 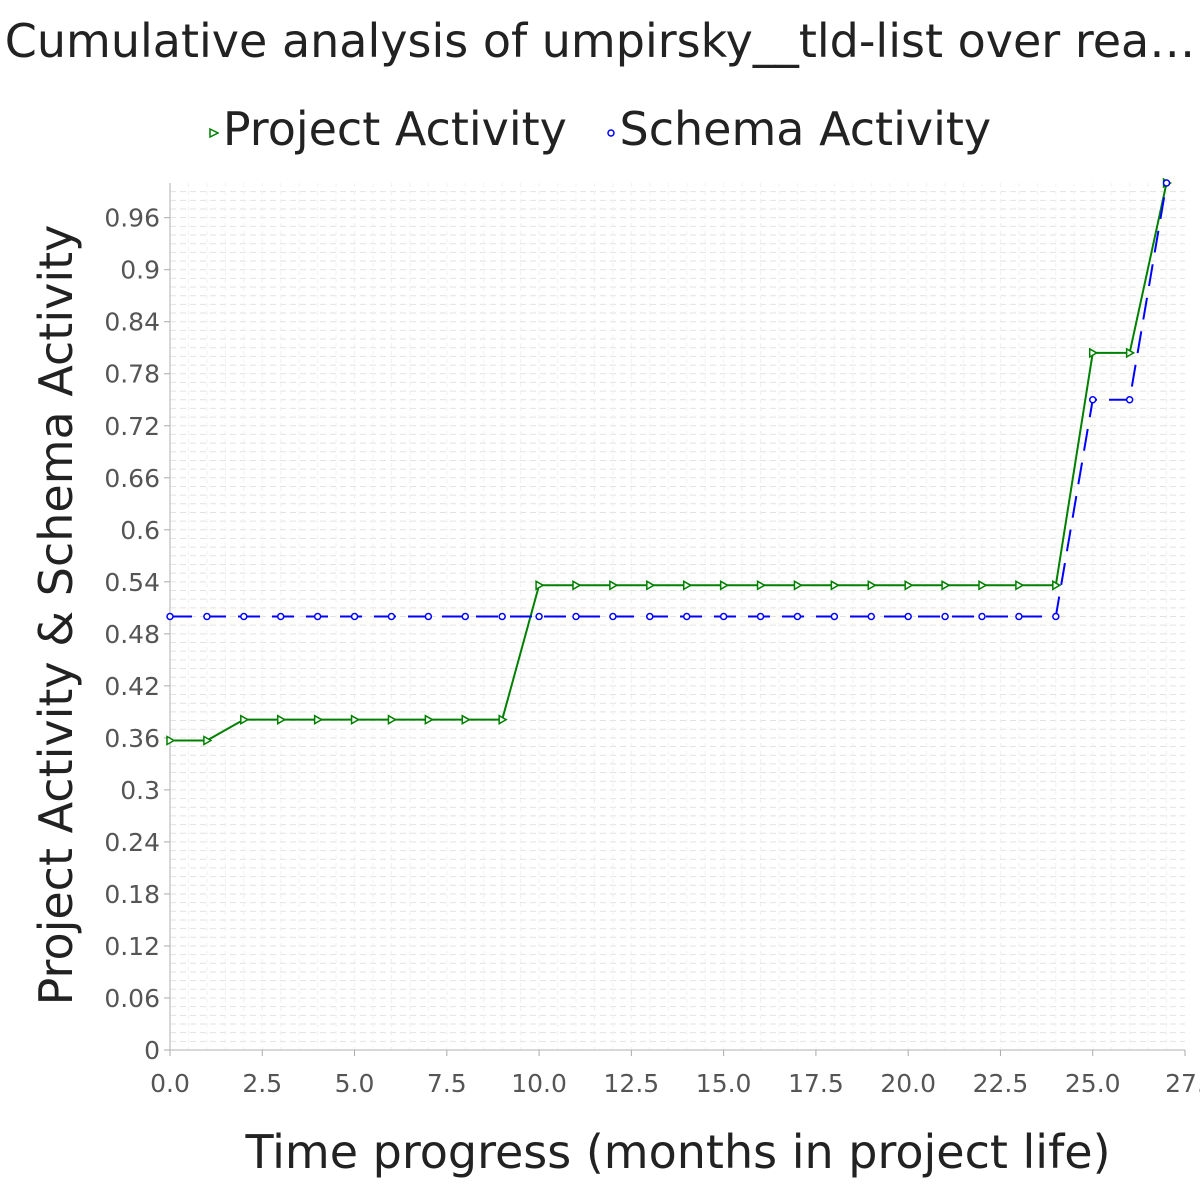 I want to click on x-tick-label: 5.0, so click(x=355, y=1083).